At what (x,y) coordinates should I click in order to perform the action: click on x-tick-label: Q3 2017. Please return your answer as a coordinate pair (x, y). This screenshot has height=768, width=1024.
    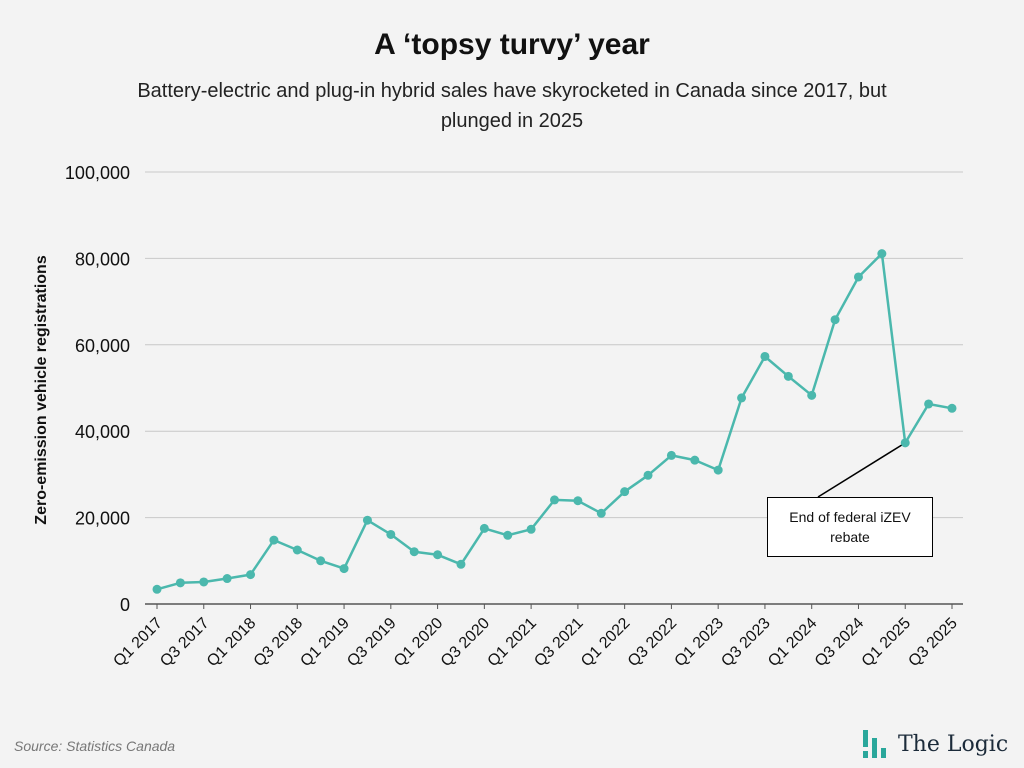
    Looking at the image, I should click on (184, 642).